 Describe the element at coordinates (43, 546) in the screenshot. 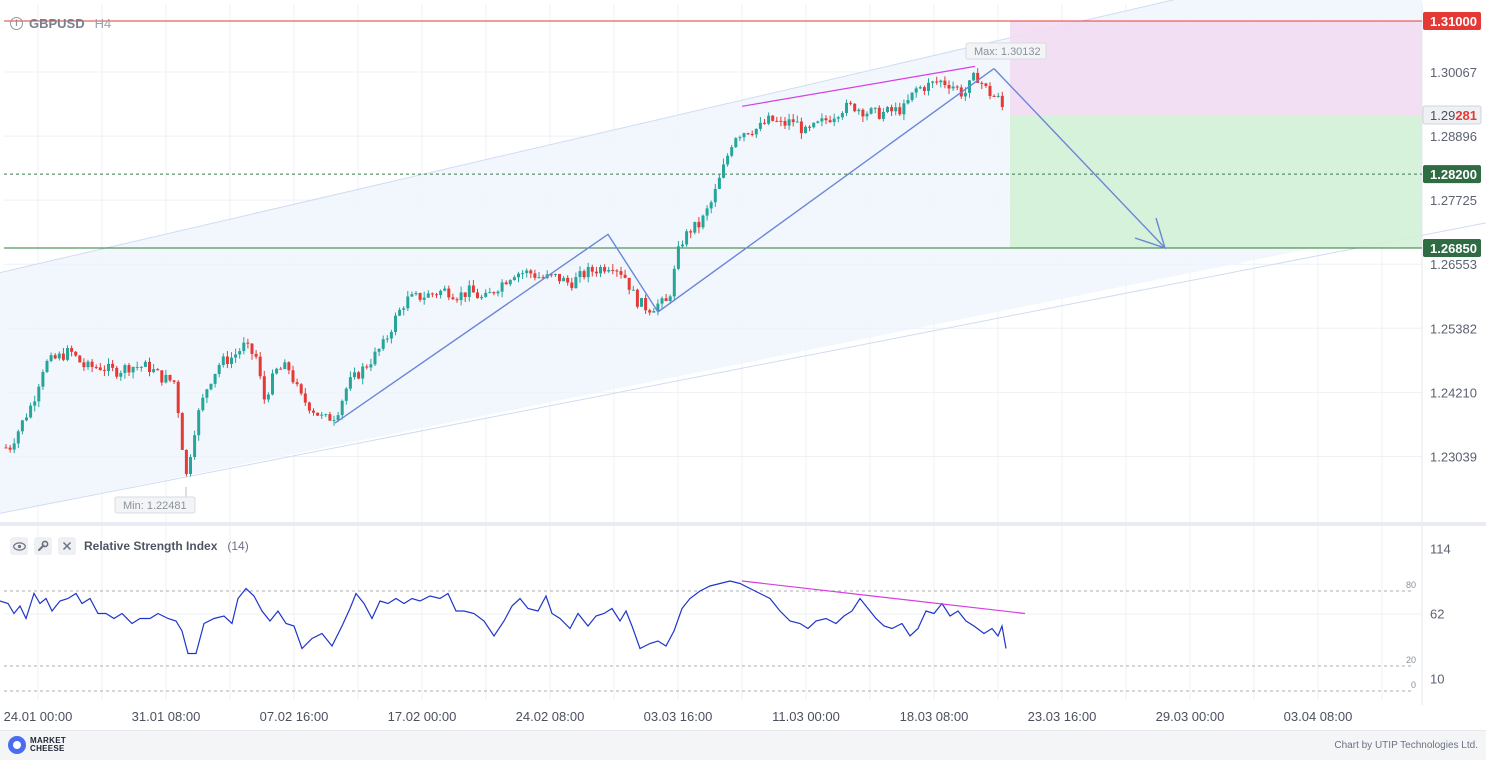

I see `wrench-icon` at that location.